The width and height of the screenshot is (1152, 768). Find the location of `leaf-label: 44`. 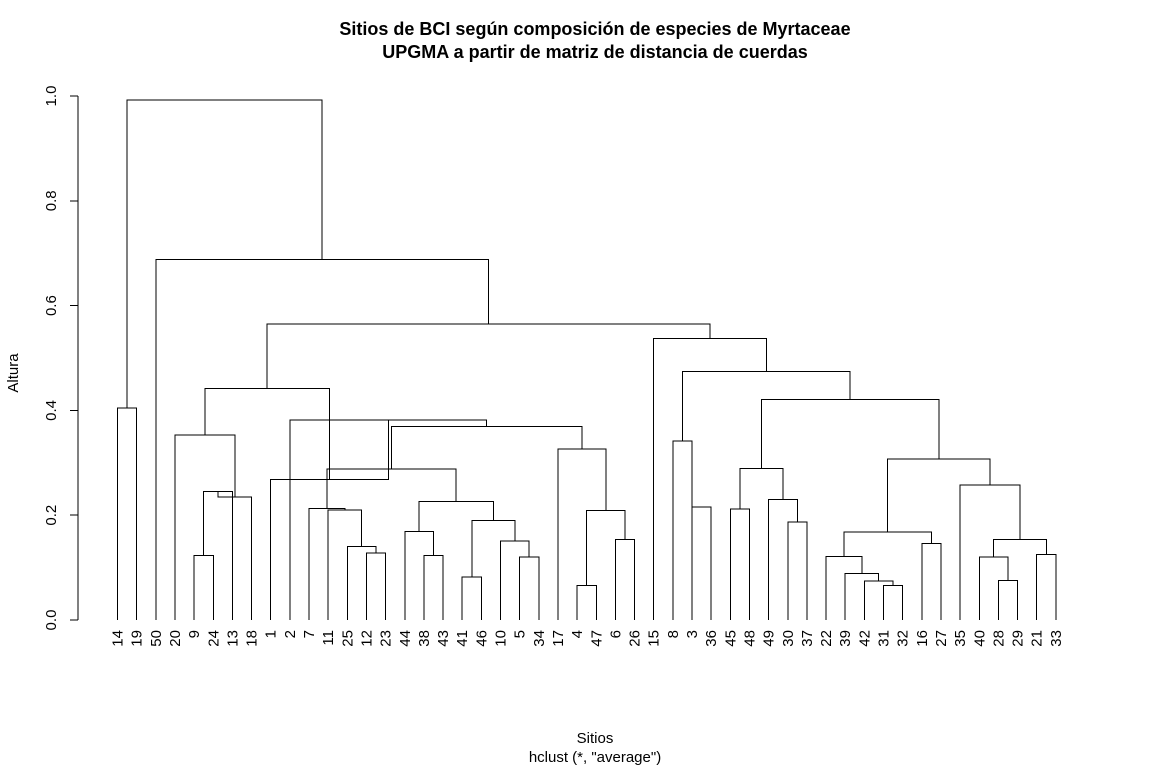

leaf-label: 44 is located at coordinates (405, 638).